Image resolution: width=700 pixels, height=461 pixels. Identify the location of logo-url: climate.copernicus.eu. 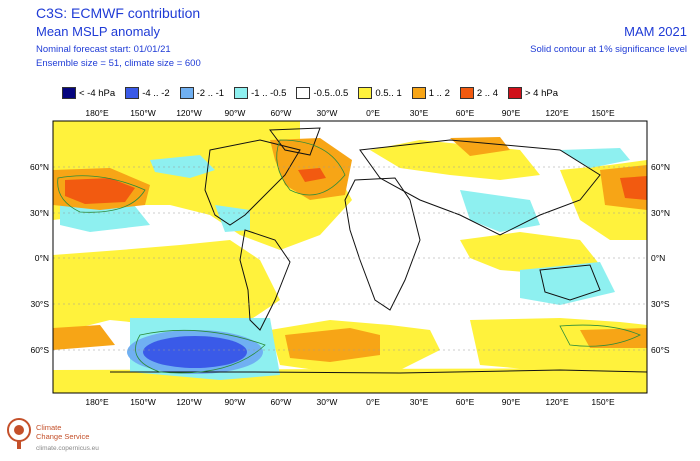
(67, 448).